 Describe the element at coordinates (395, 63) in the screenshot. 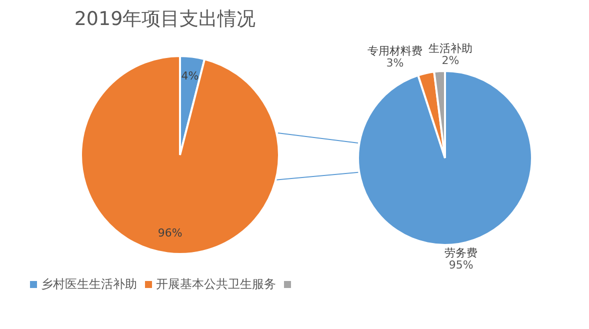

I see `data-label: 3%` at that location.